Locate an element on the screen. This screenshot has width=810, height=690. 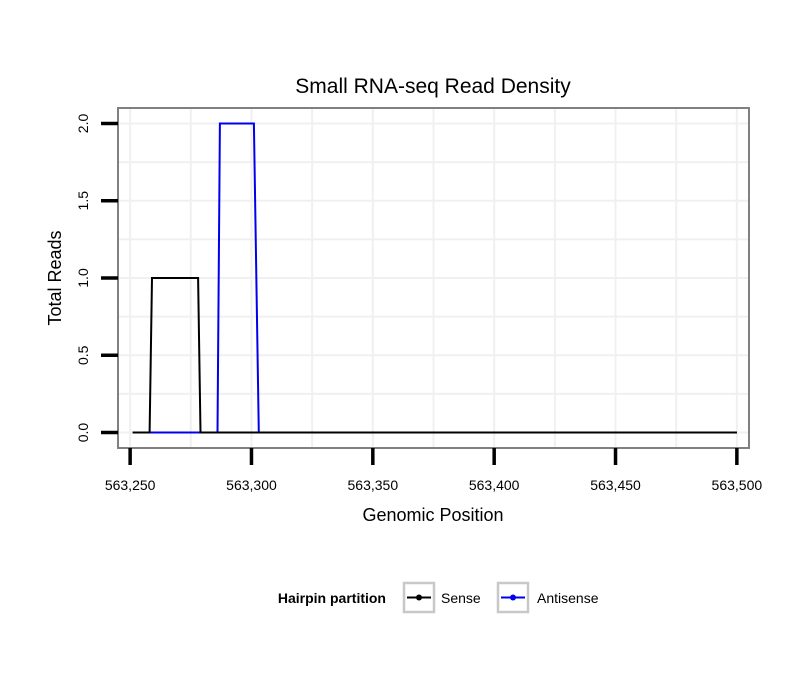
legend-point-sense is located at coordinates (419, 597).